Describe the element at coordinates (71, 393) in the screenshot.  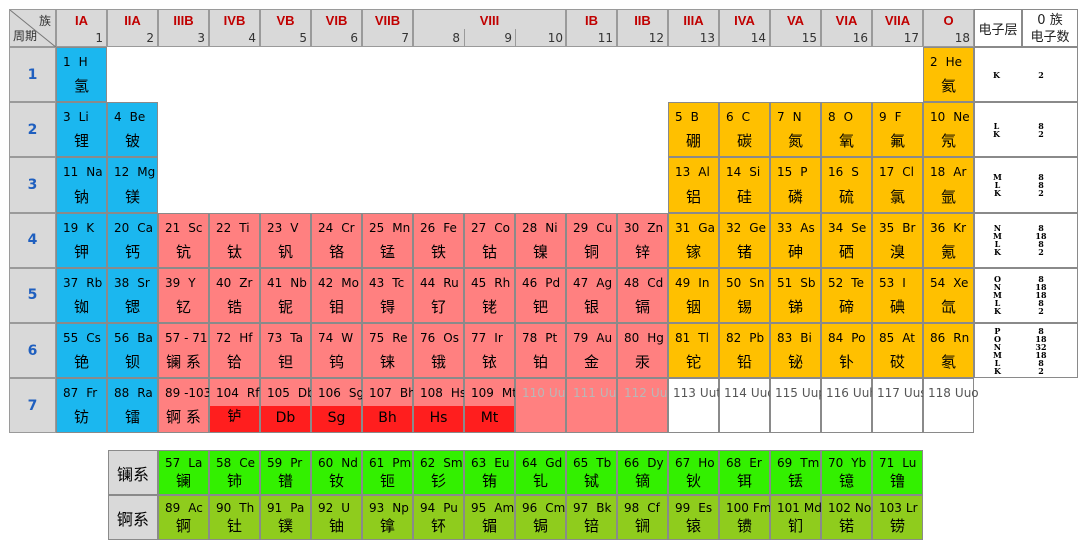
I see `atomic-number: 87` at that location.